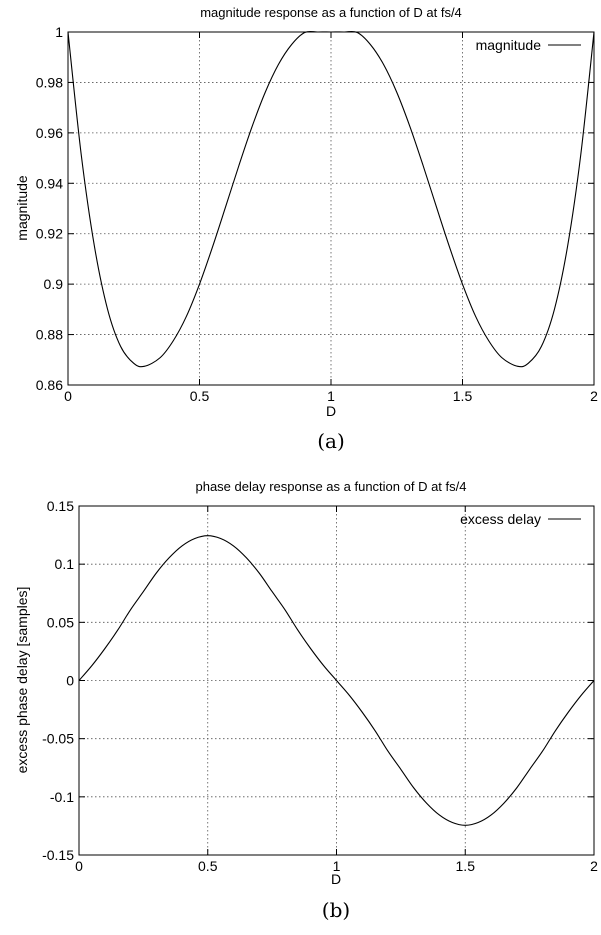  I want to click on chart-b-ytick-label: -0.05, so click(58, 739).